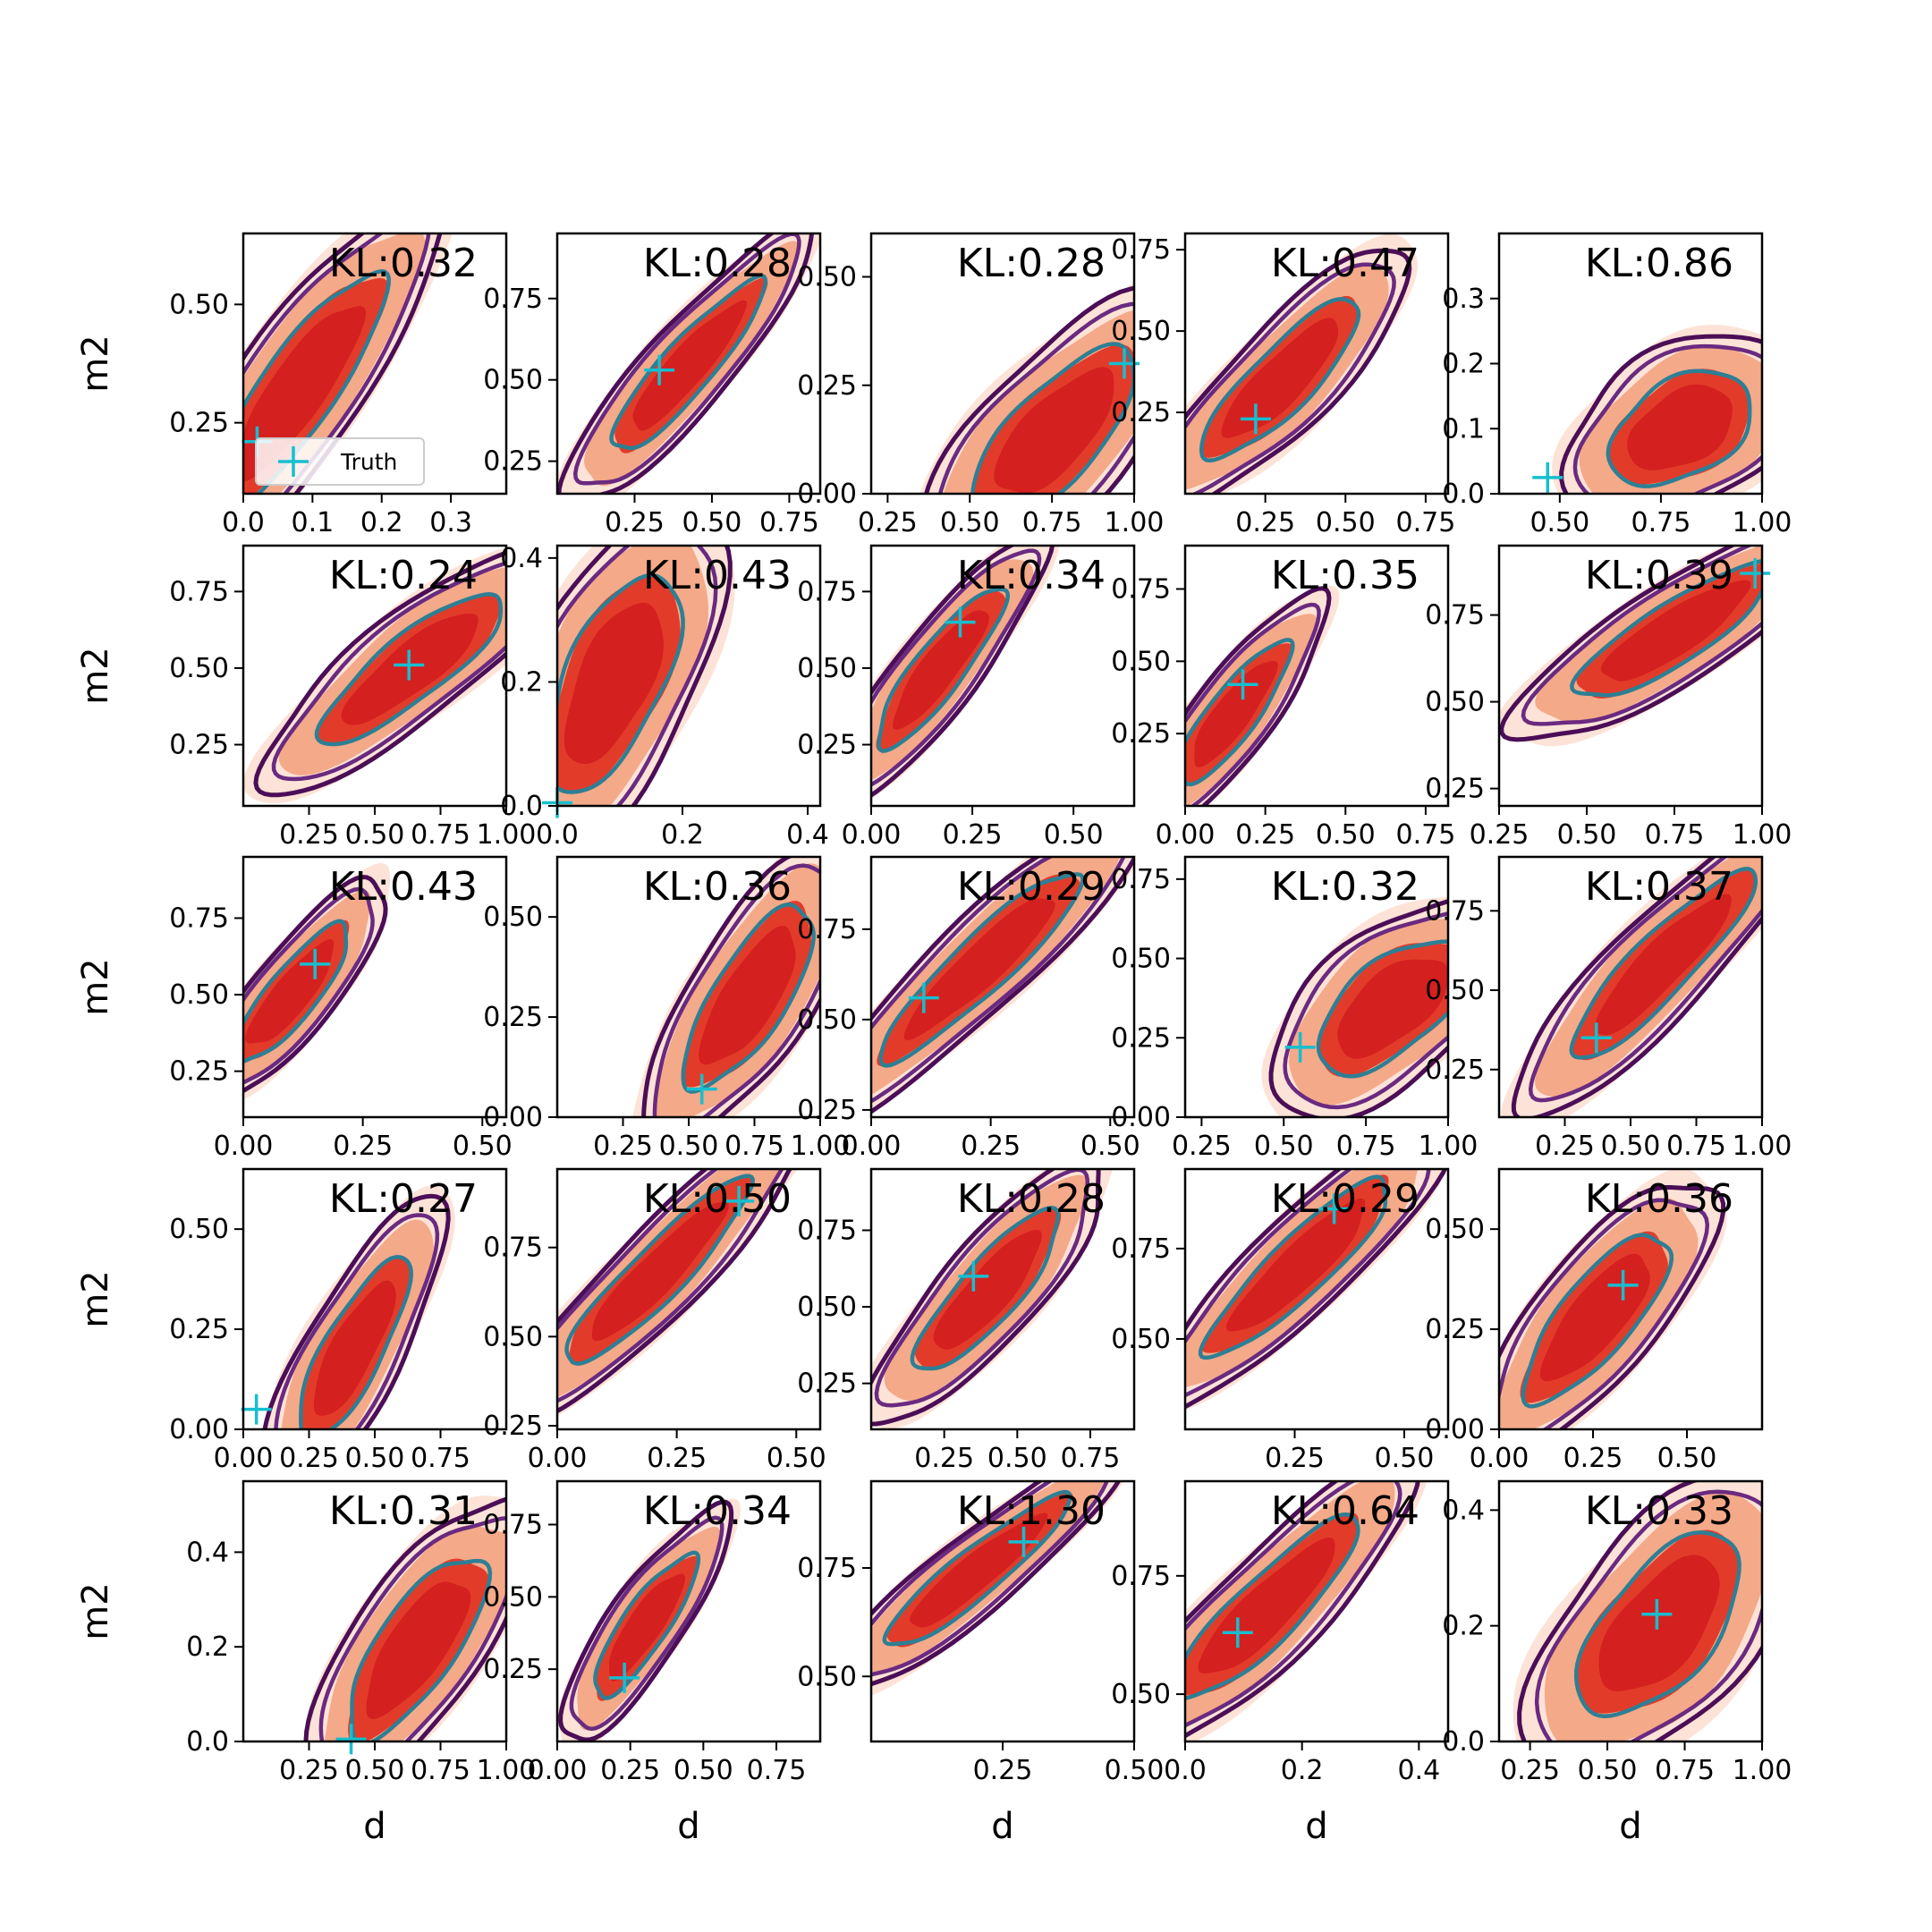 This screenshot has width=1932, height=1932. What do you see at coordinates (368, 462) in the screenshot?
I see `legend-label: Truth` at bounding box center [368, 462].